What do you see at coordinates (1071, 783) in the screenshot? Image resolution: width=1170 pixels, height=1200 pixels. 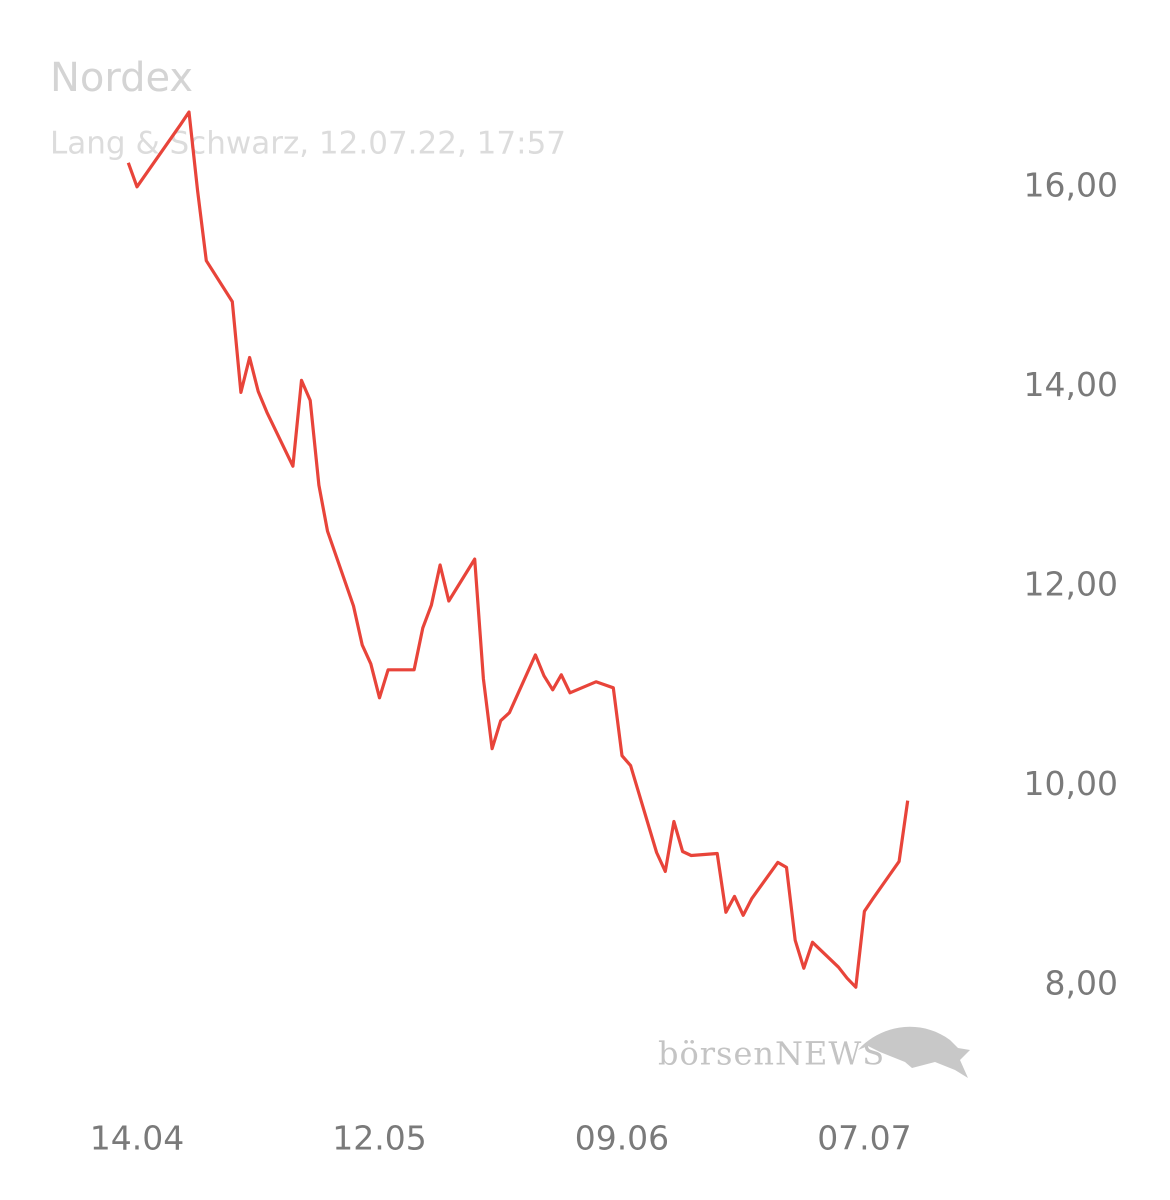 I see `y-tick-label: 10,00` at bounding box center [1071, 783].